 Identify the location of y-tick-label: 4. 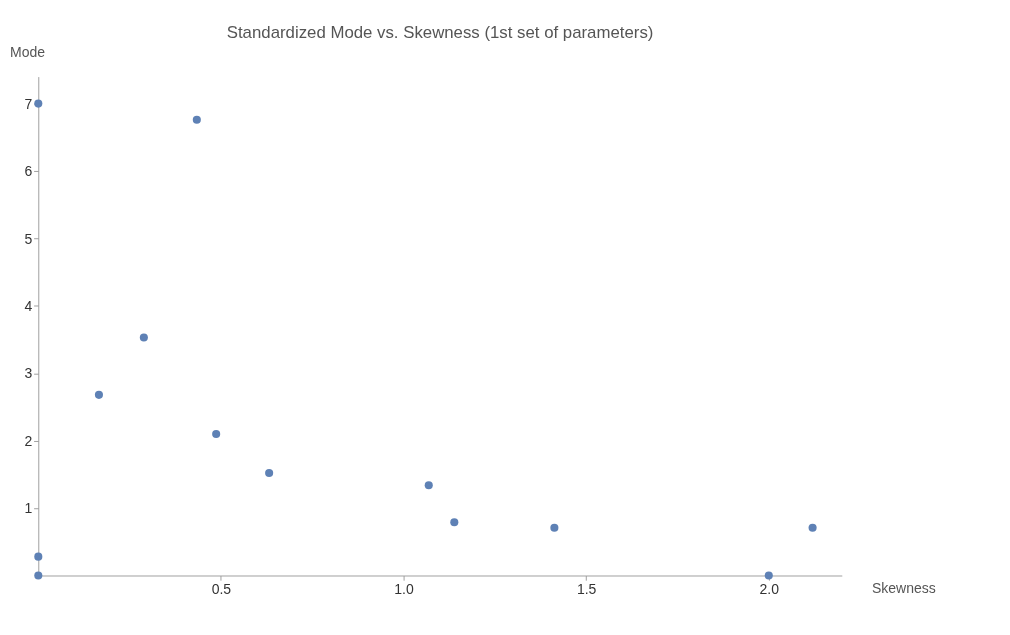
(28, 305).